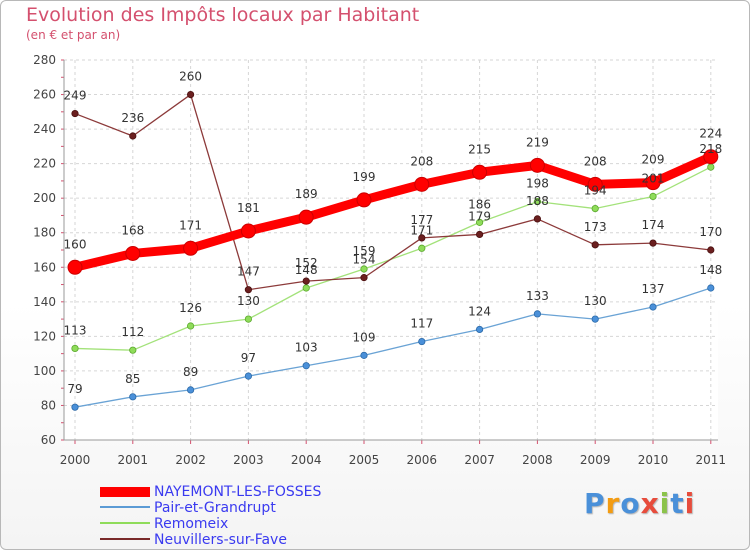 Image resolution: width=750 pixels, height=550 pixels. I want to click on legend-swatch-remomeix, so click(125, 523).